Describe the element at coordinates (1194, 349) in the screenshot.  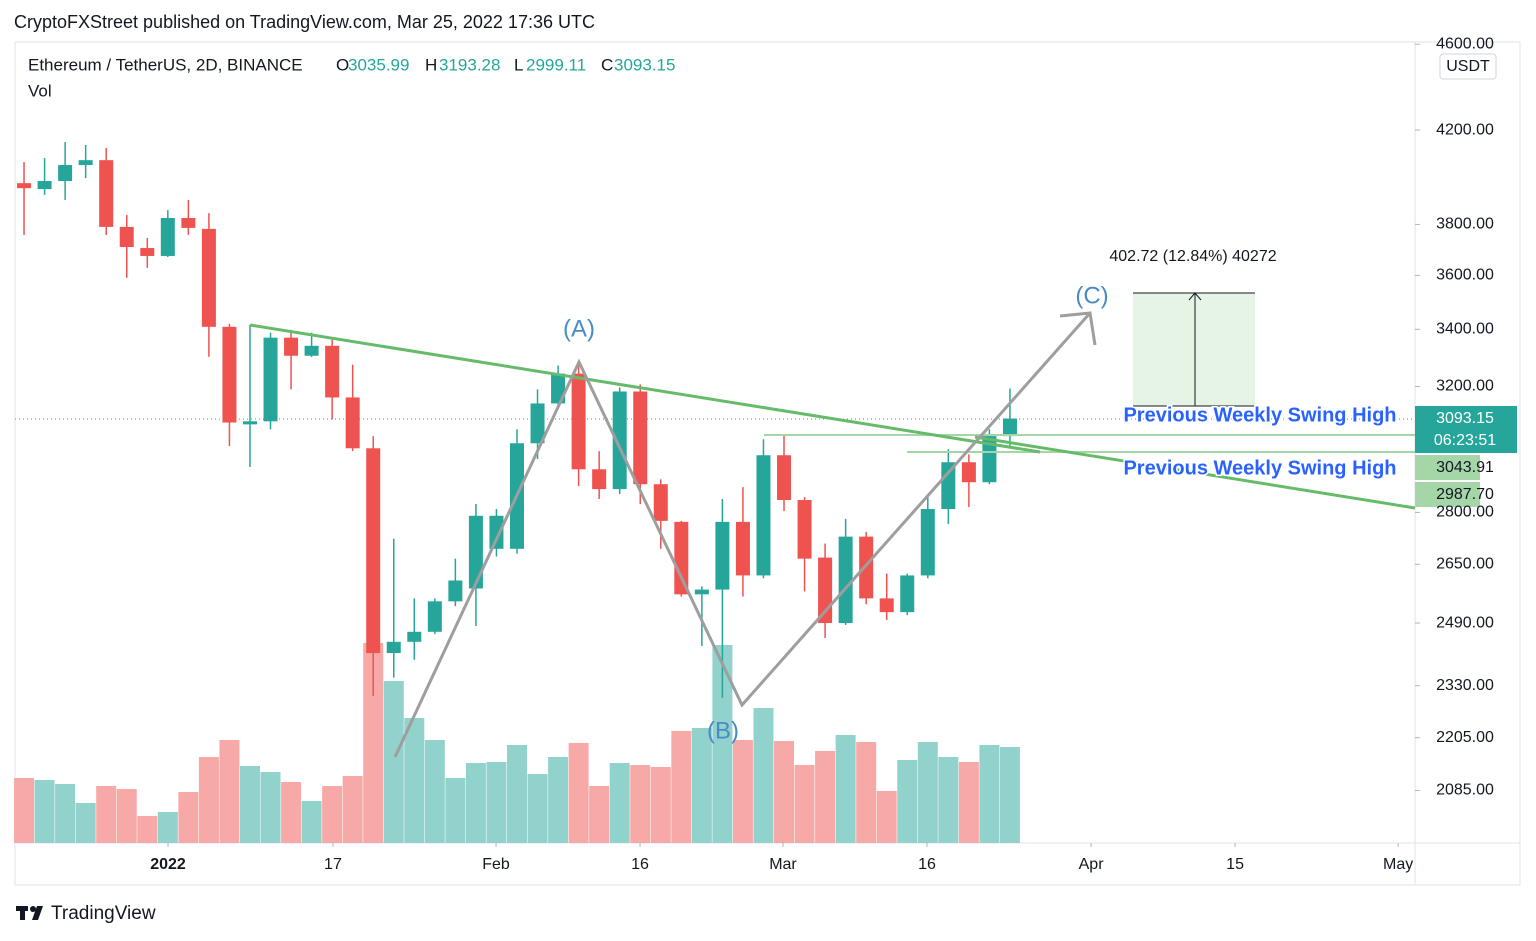
I see `measure-box` at that location.